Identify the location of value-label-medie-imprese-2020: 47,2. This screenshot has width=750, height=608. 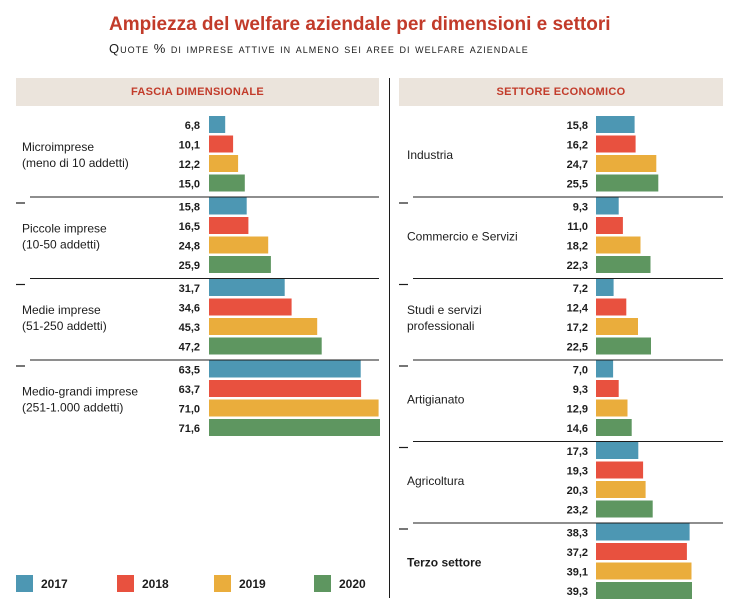
(189, 348).